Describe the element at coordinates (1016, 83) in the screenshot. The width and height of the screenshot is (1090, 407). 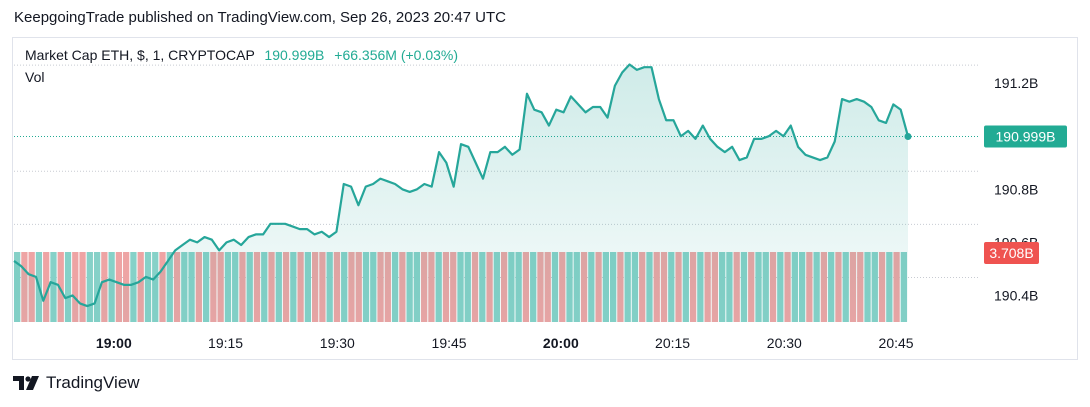
I see `y-tick-label: 191.2B` at that location.